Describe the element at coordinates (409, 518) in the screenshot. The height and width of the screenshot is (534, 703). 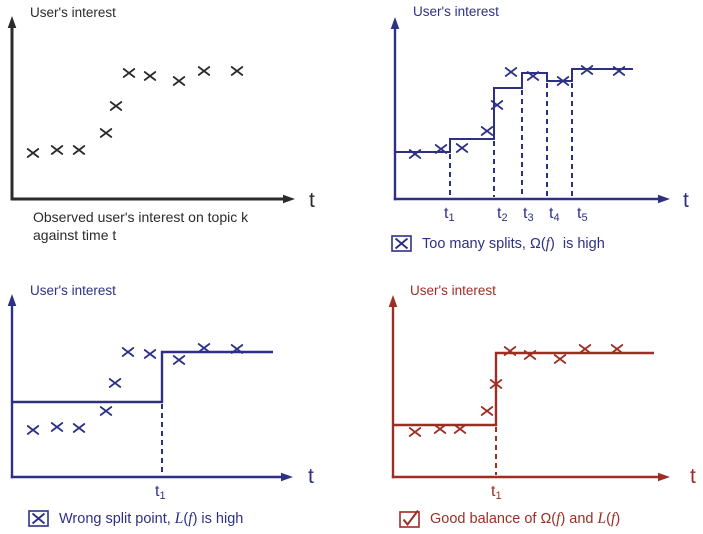
I see `check-box-icon` at that location.